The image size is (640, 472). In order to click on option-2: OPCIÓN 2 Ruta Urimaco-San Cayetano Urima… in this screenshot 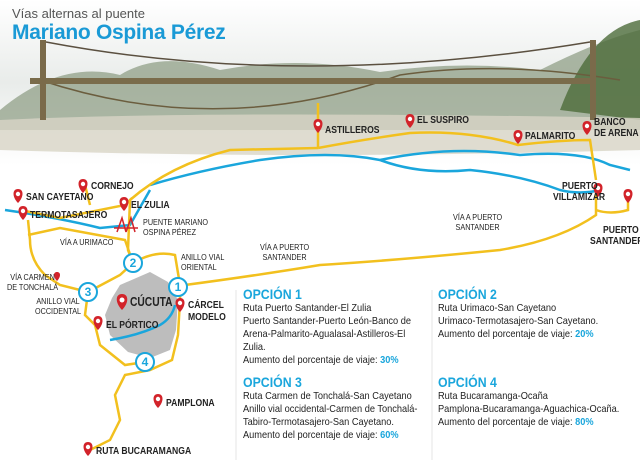, I will do `click(526, 313)`.